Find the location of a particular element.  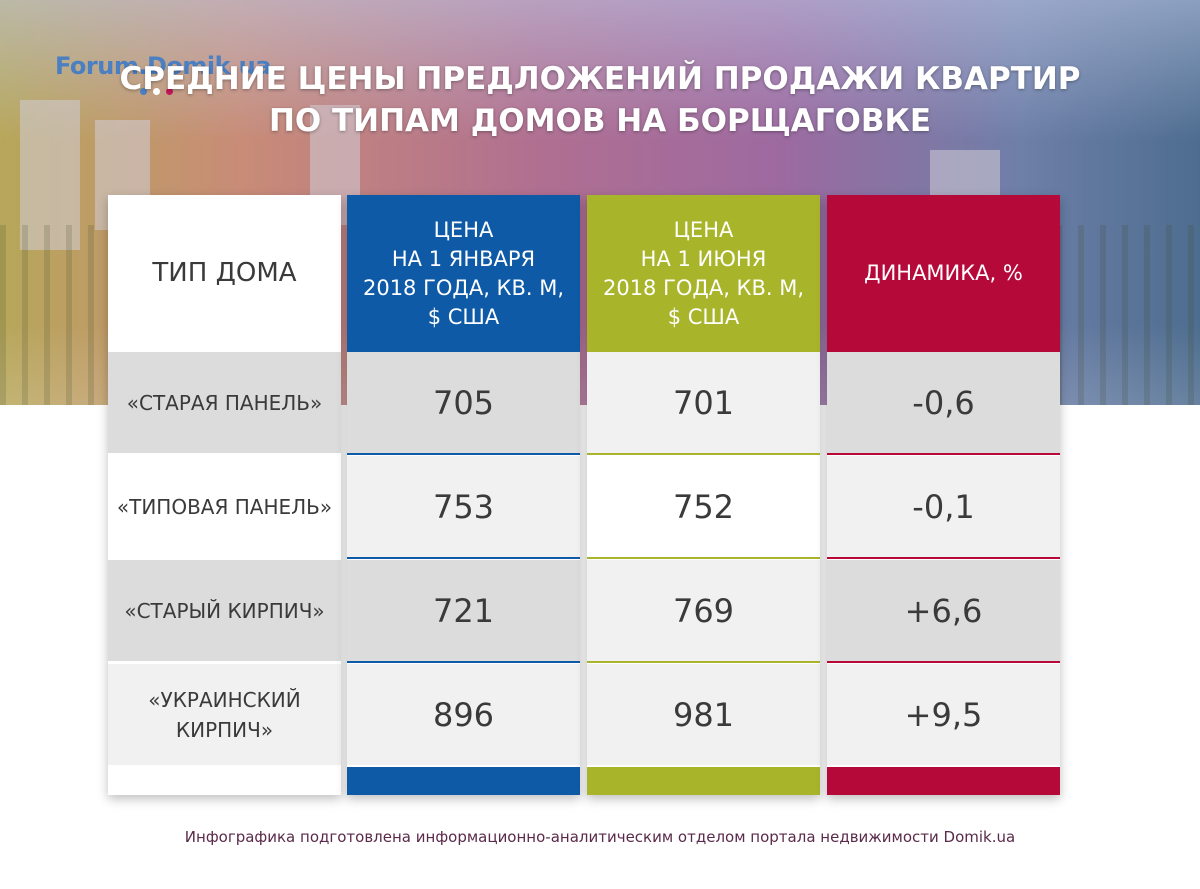

value-change: +6,6 is located at coordinates (943, 611).